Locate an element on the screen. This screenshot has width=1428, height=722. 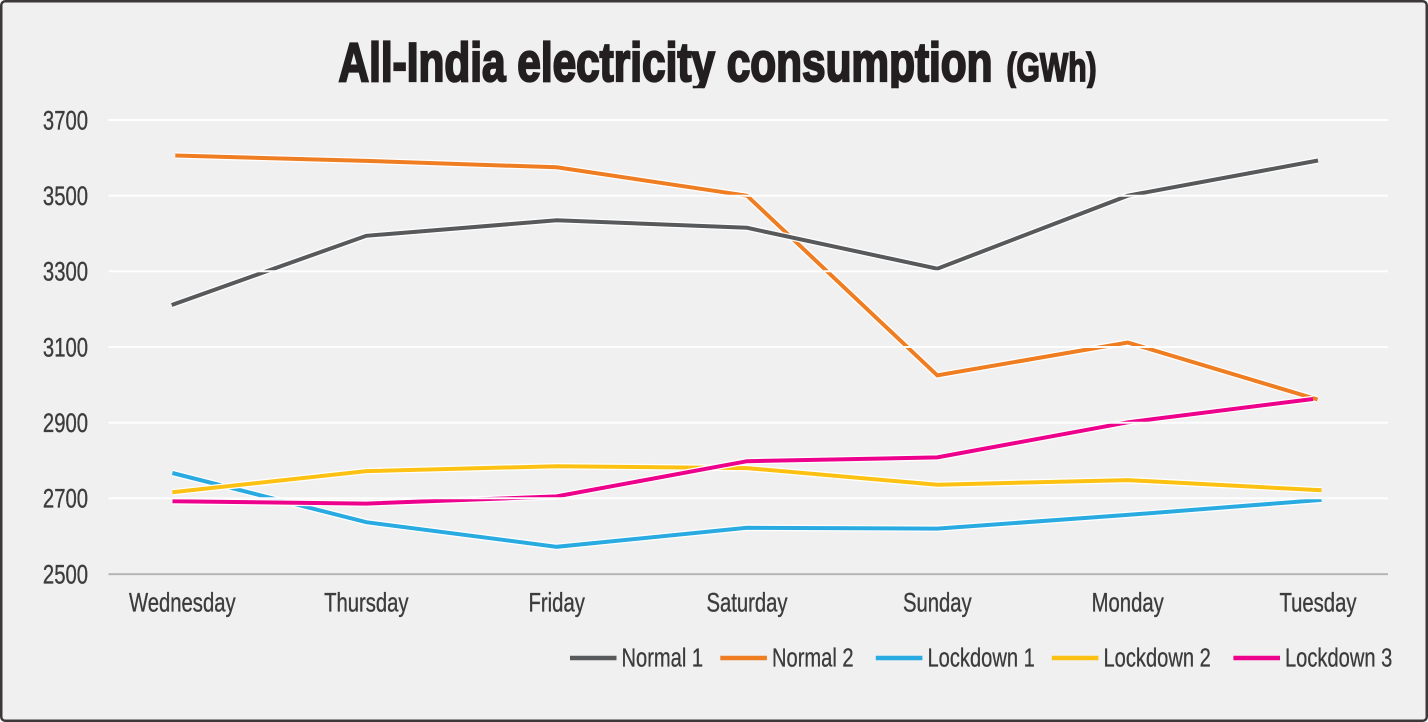
svg-text: Monday is located at coordinates (1128, 602).